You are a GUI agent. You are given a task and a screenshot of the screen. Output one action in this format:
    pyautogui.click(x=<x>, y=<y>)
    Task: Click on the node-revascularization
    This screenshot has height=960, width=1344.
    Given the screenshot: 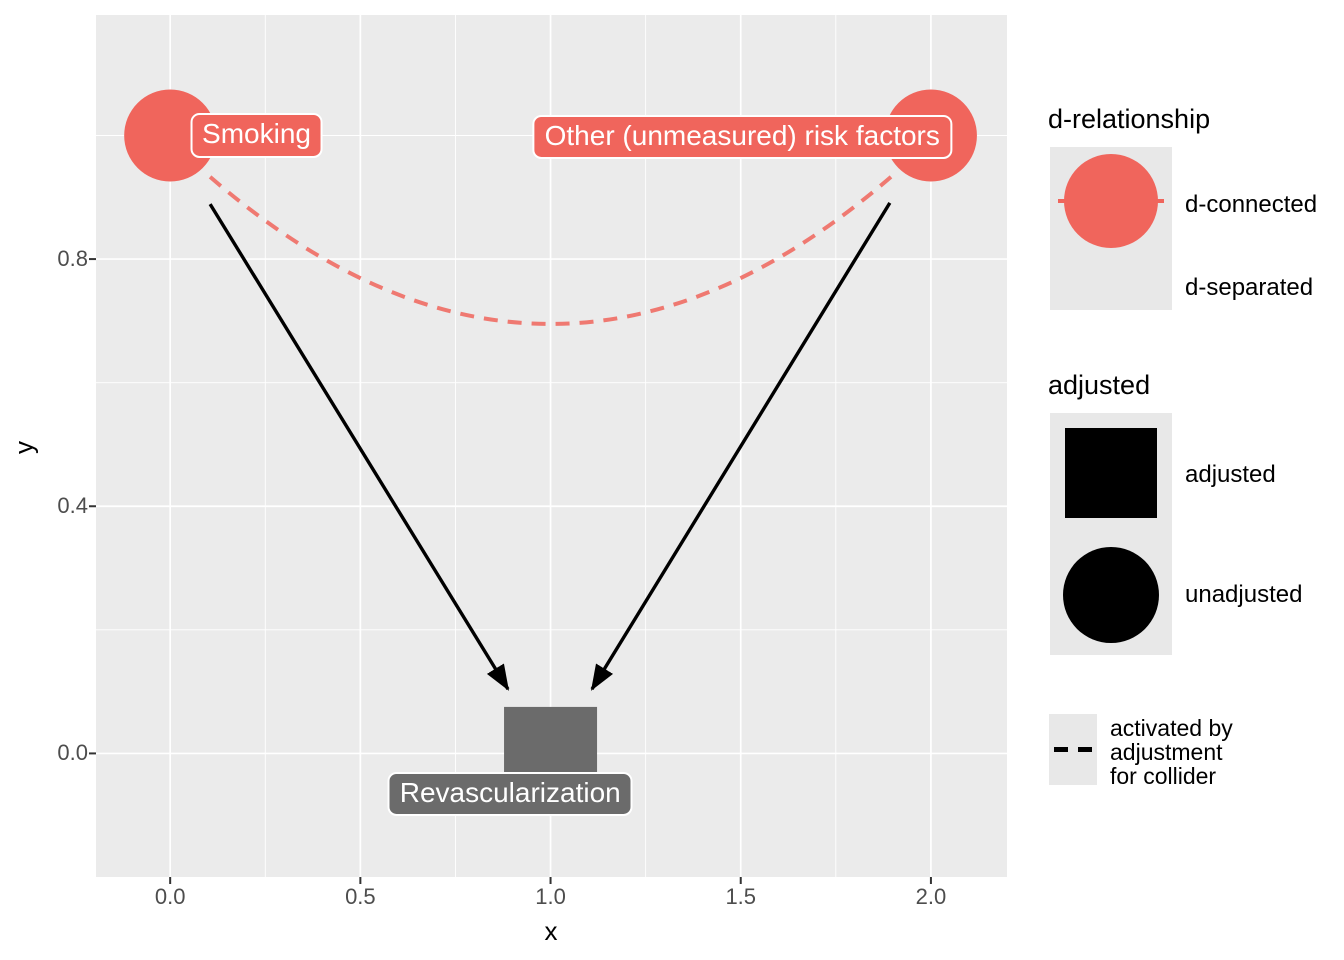 What is the action you would take?
    pyautogui.click(x=551, y=753)
    